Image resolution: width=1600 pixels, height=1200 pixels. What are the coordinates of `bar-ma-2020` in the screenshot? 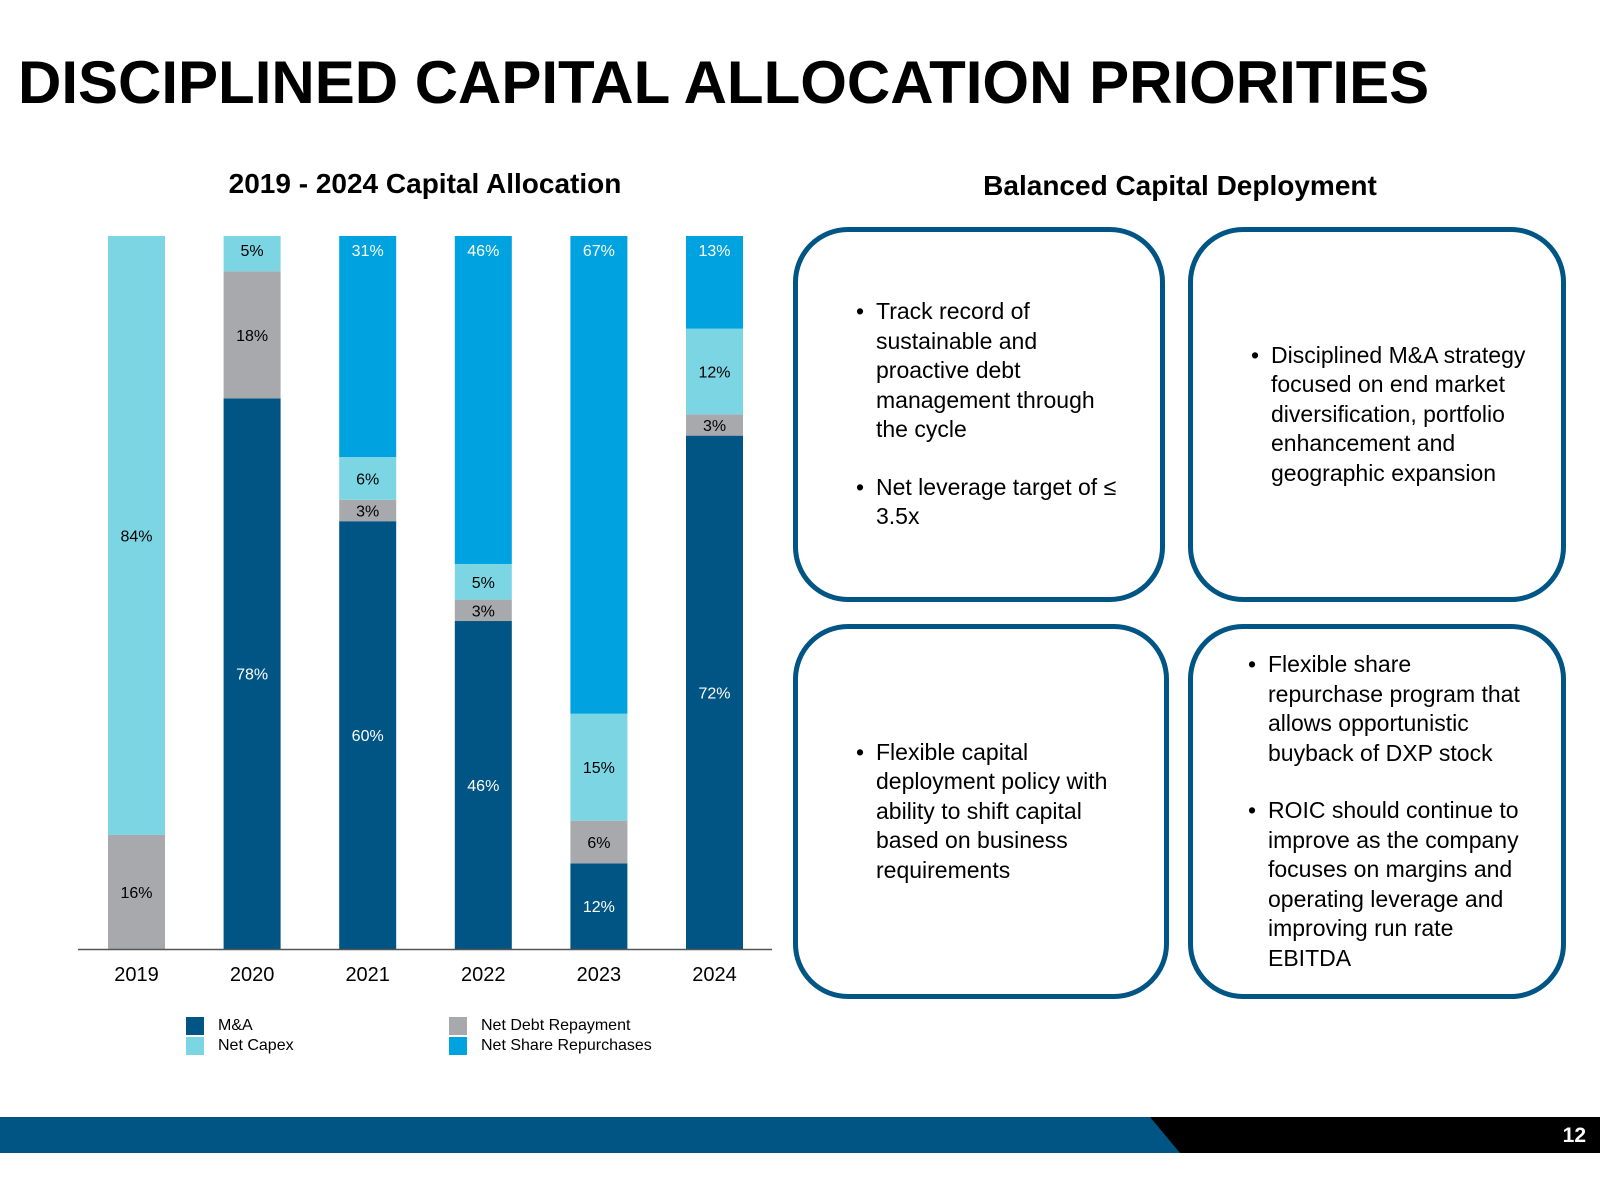 It's located at (252, 673).